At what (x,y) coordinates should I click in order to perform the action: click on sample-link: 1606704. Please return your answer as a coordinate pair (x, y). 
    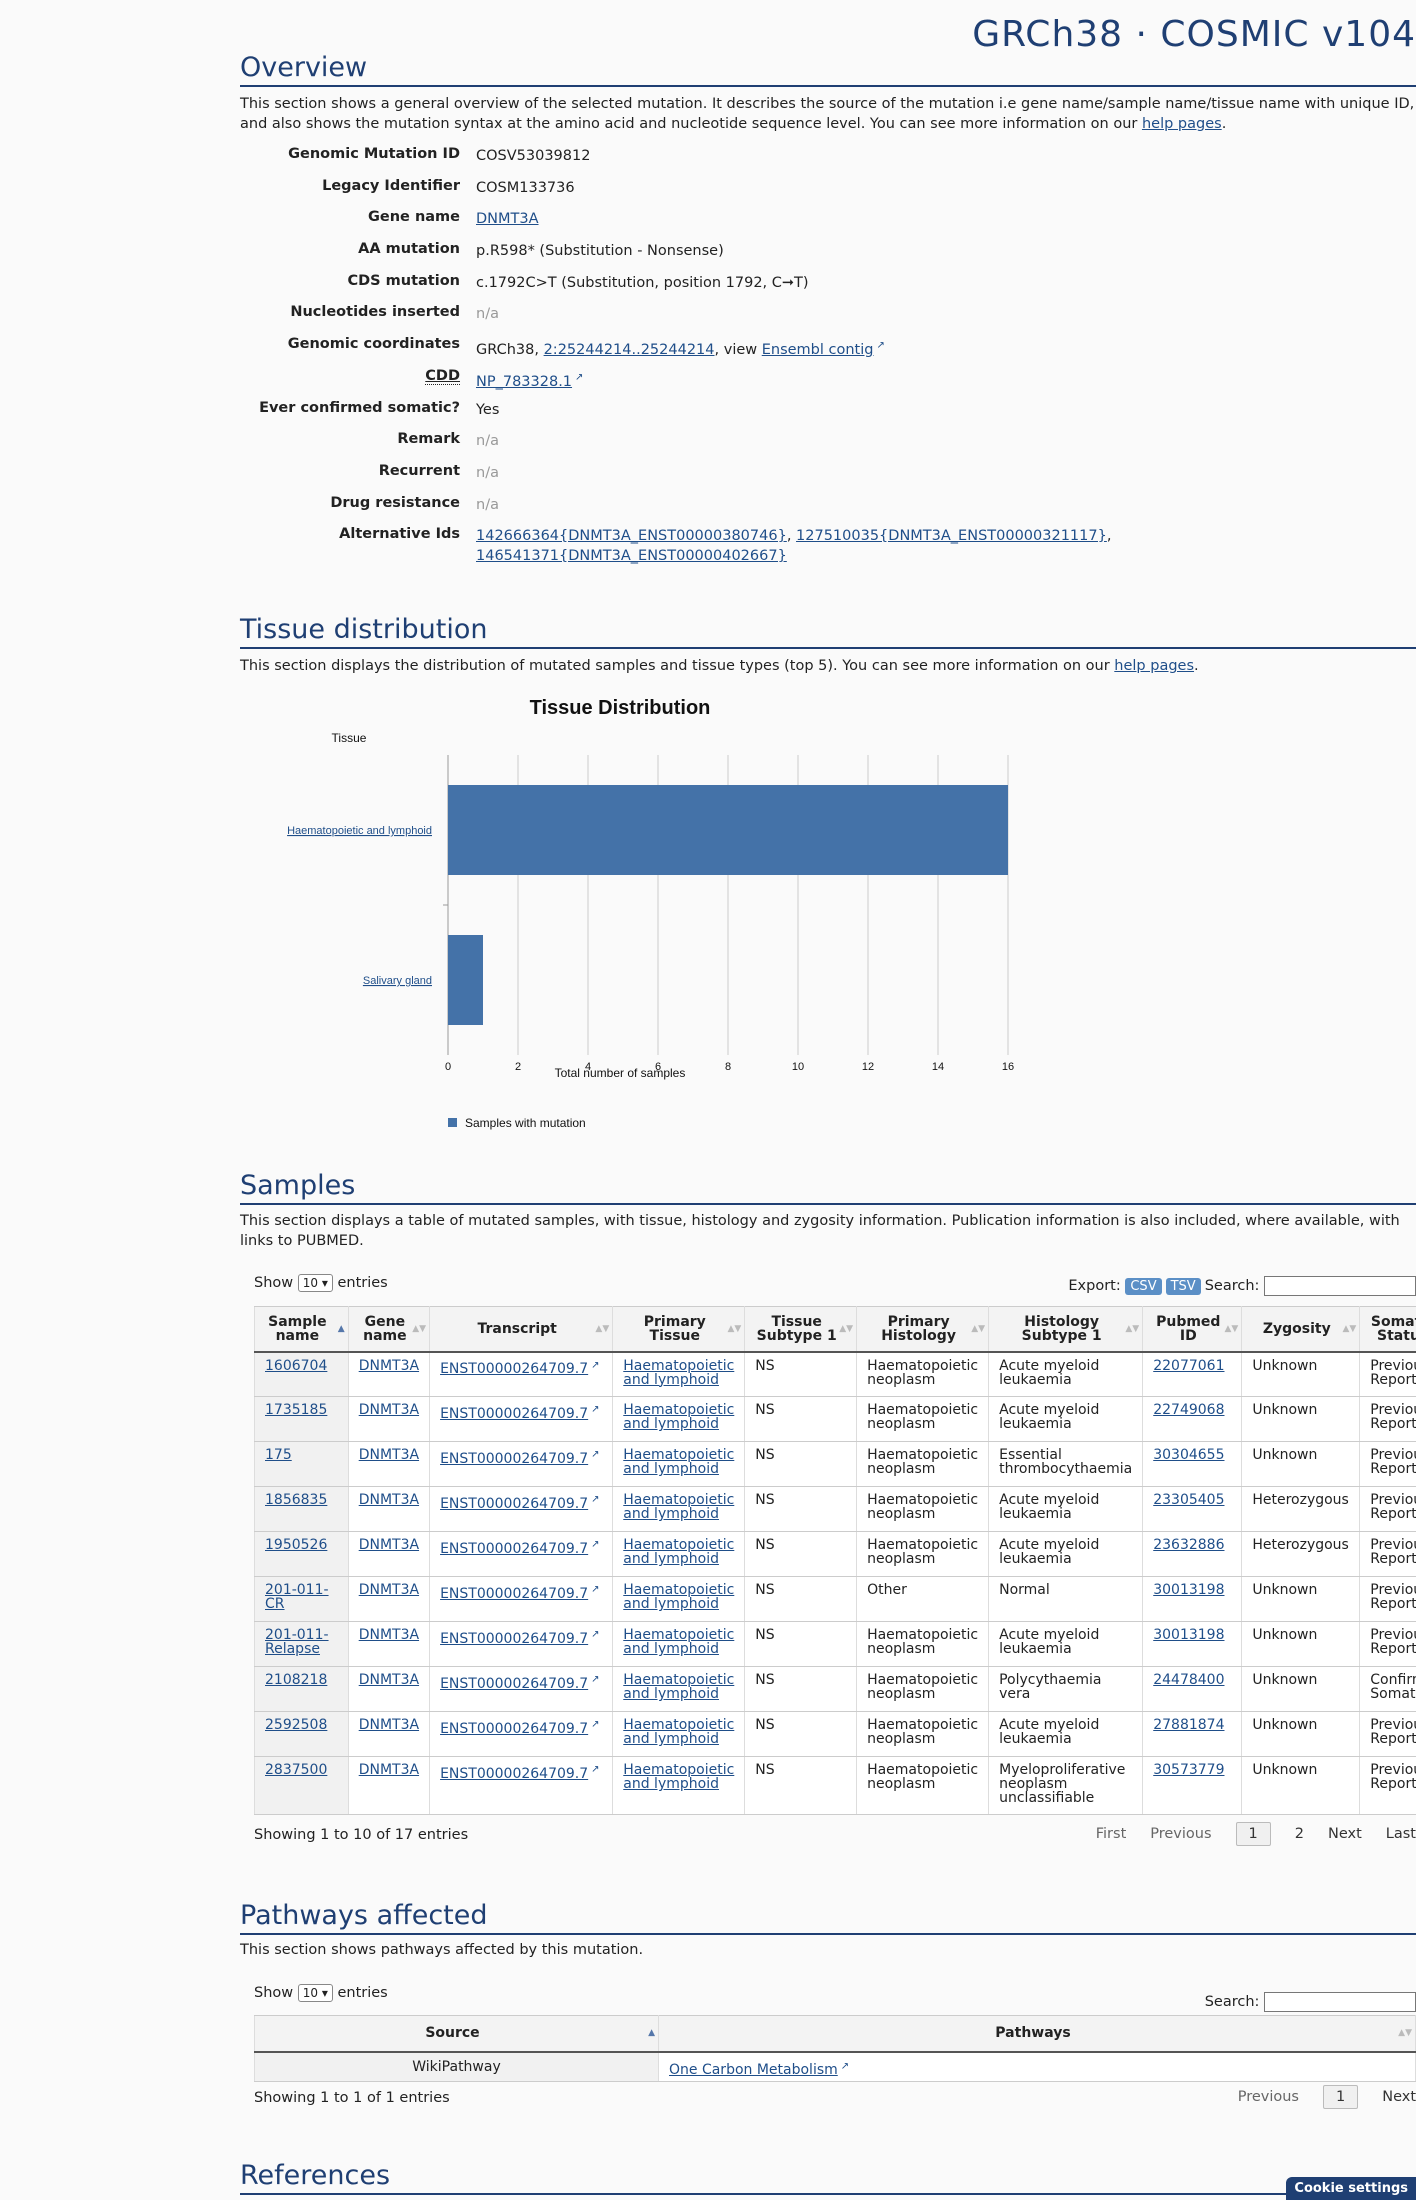
    Looking at the image, I should click on (296, 1365).